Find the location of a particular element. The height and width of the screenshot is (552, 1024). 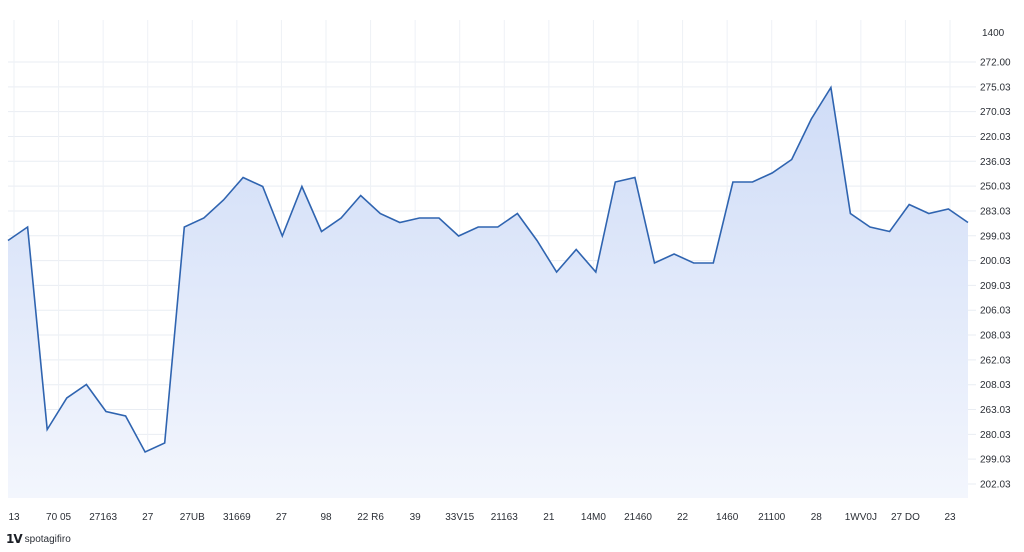

x-tick-label: 39 is located at coordinates (416, 517).